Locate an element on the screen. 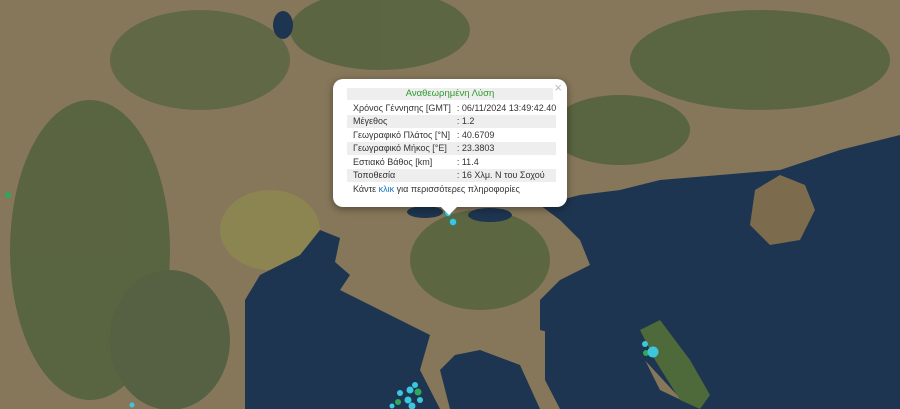  row-value: : 16 Χλμ. Ν του Σοχού is located at coordinates (503, 175).